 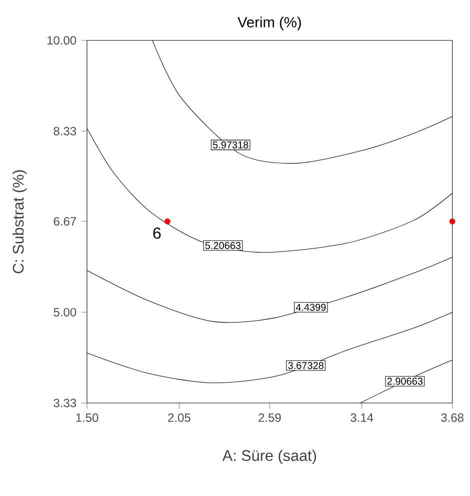 What do you see at coordinates (362, 417) in the screenshot?
I see `x-tick-label: 3.14` at bounding box center [362, 417].